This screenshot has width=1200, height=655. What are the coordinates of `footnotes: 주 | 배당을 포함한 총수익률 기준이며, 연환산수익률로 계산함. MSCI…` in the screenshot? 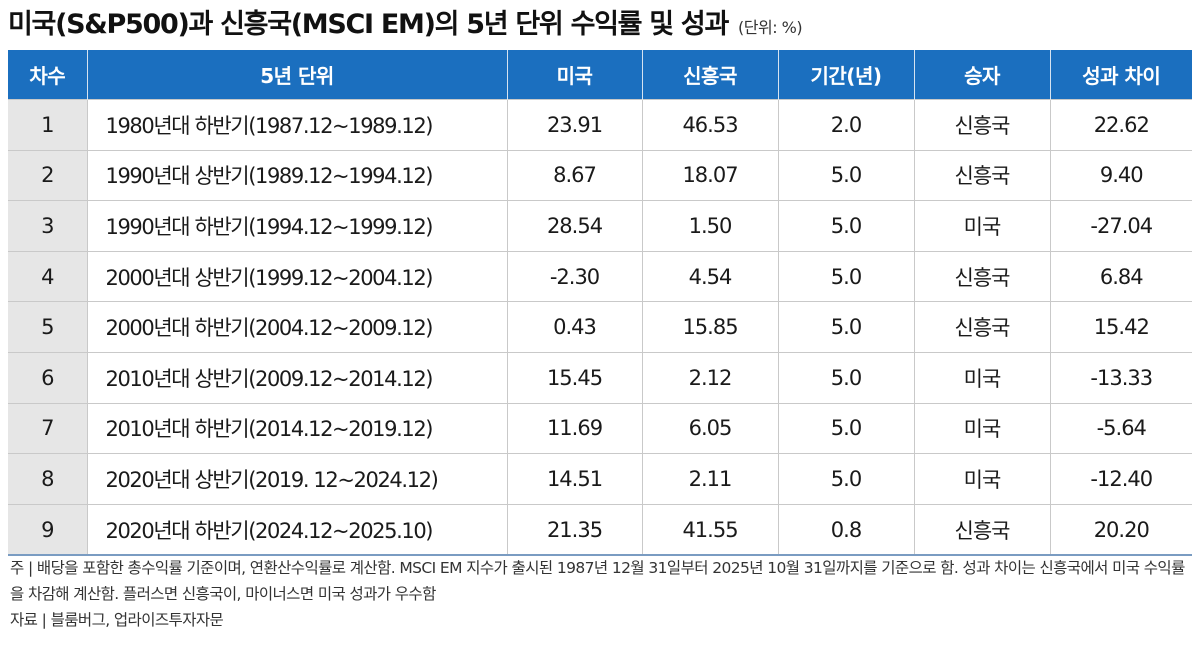 It's located at (600, 594).